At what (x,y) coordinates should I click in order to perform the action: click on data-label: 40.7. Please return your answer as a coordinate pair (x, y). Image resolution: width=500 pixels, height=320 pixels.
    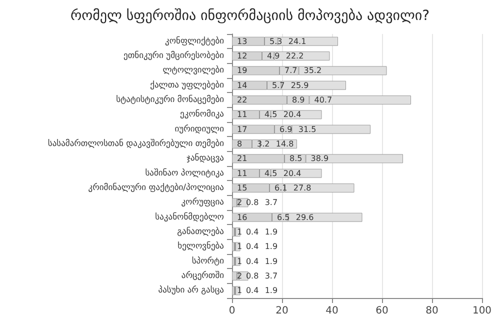
    Looking at the image, I should click on (323, 100).